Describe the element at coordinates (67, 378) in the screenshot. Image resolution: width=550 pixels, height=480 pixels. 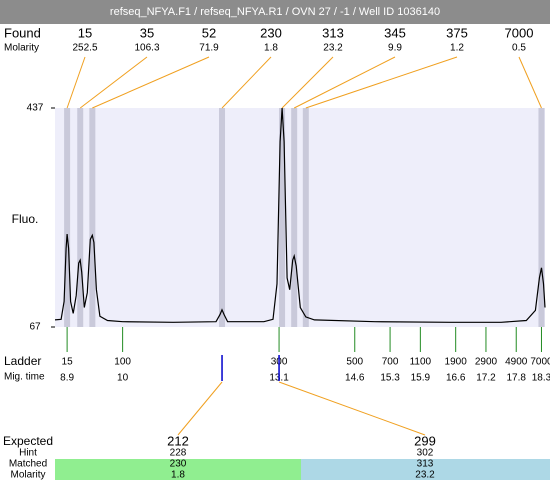
I see `mig-time: 8.9` at that location.